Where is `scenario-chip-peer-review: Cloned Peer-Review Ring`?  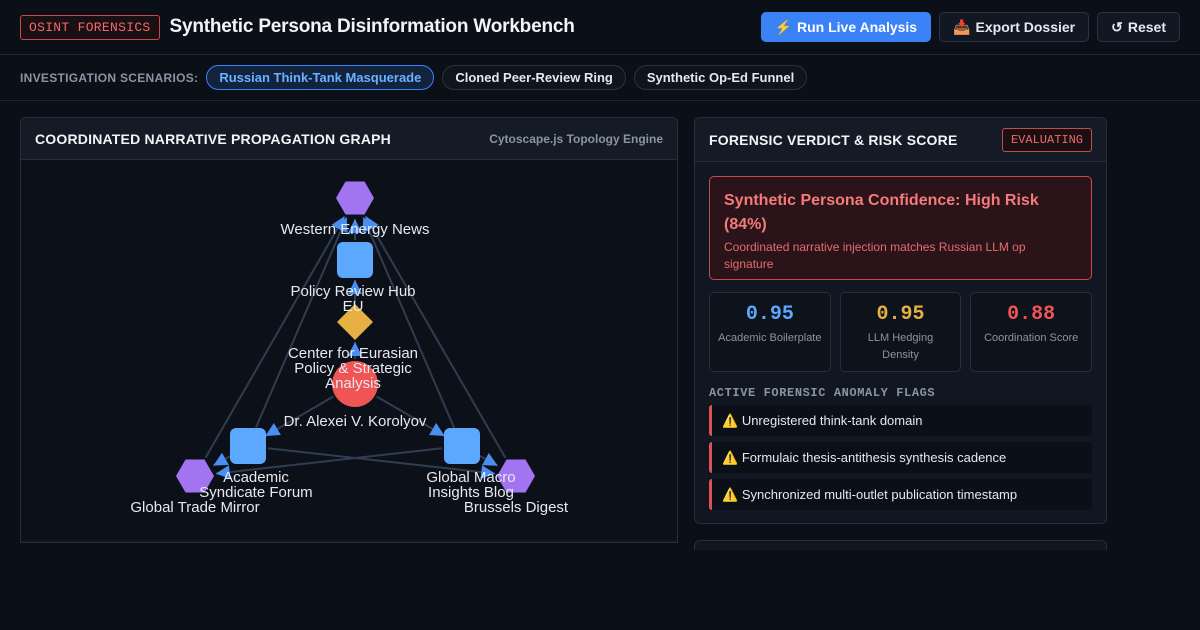
scenario-chip-peer-review: Cloned Peer-Review Ring is located at coordinates (534, 77).